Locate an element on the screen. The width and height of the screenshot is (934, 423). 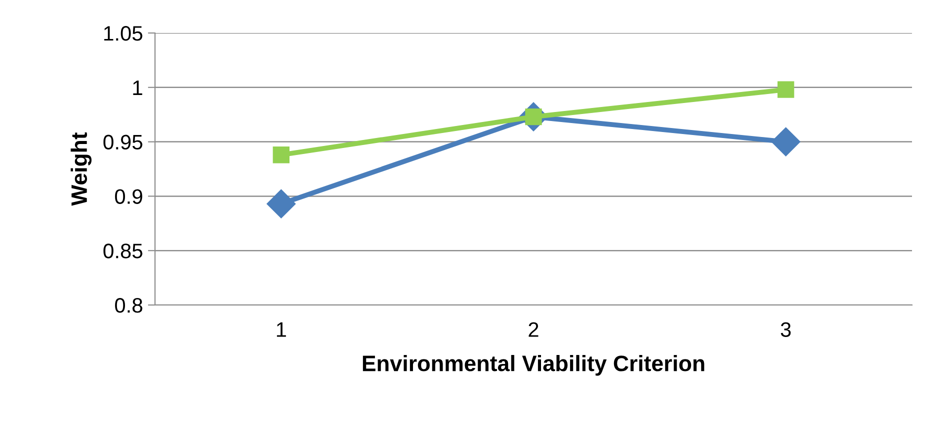
x-axis-title: Environmental Viability Criterion is located at coordinates (533, 365).